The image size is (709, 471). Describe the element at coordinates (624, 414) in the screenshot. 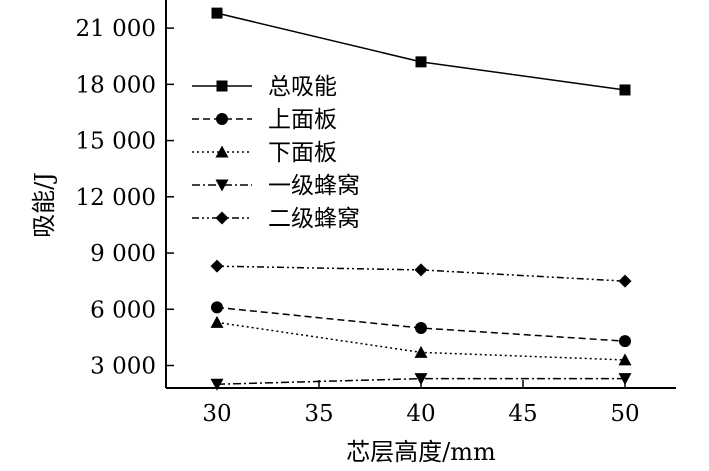

I see `x-tick-label: 50` at that location.